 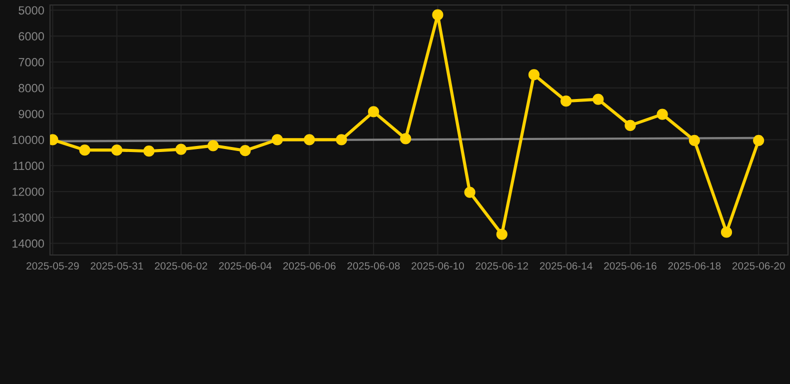 What do you see at coordinates (758, 266) in the screenshot?
I see `x-tick-label: 2025-06-20` at bounding box center [758, 266].